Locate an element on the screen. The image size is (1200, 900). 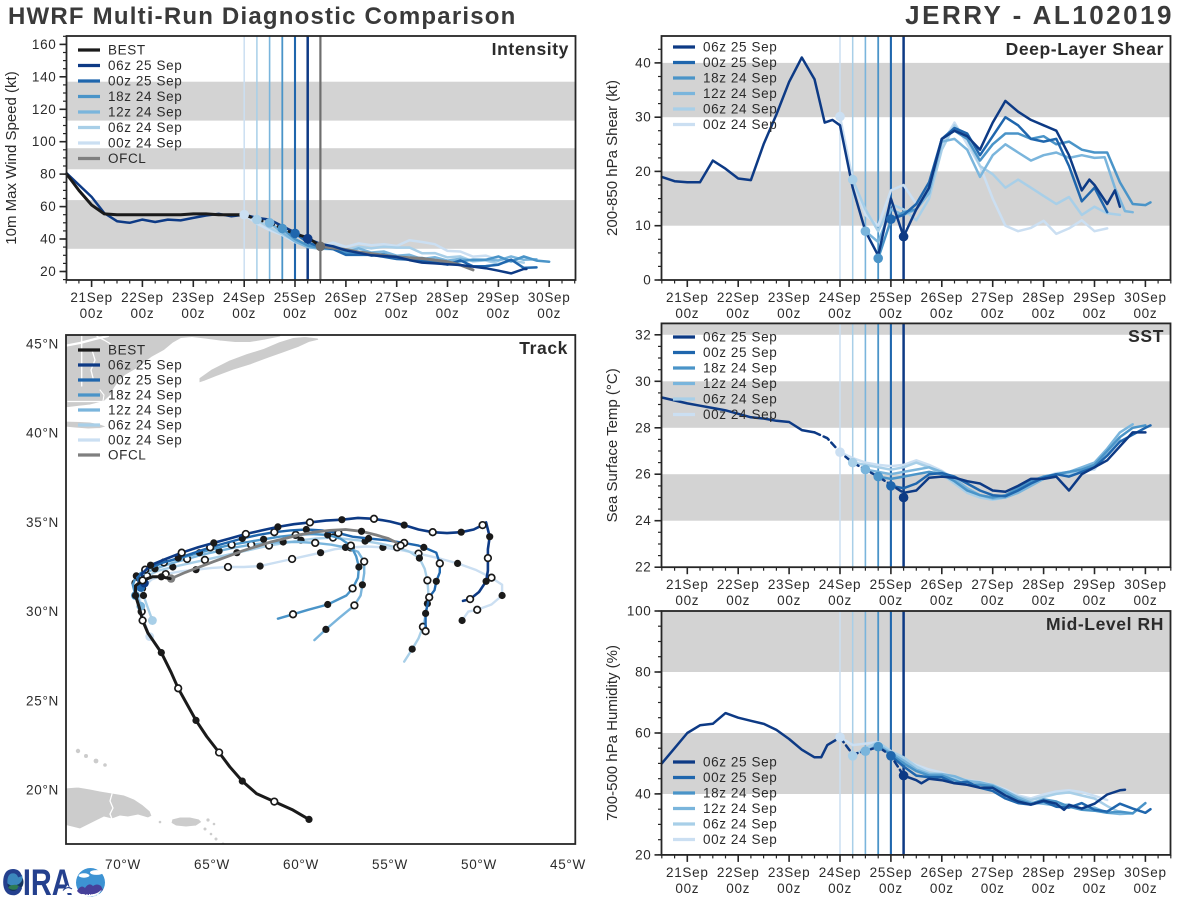
svg-text:HWRF Multi-Run Diagnostic Comp: HWRF Multi-Run Diagnostic Comparison is located at coordinates (262, 16).